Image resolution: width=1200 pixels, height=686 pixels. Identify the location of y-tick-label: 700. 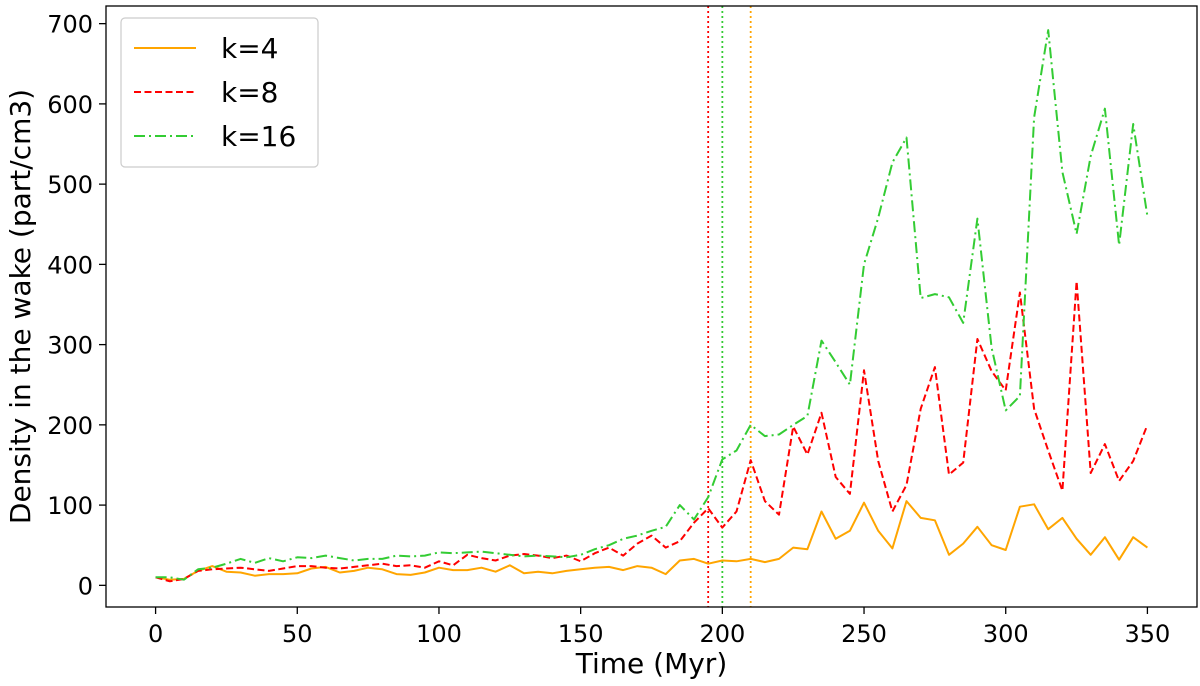
(70, 25).